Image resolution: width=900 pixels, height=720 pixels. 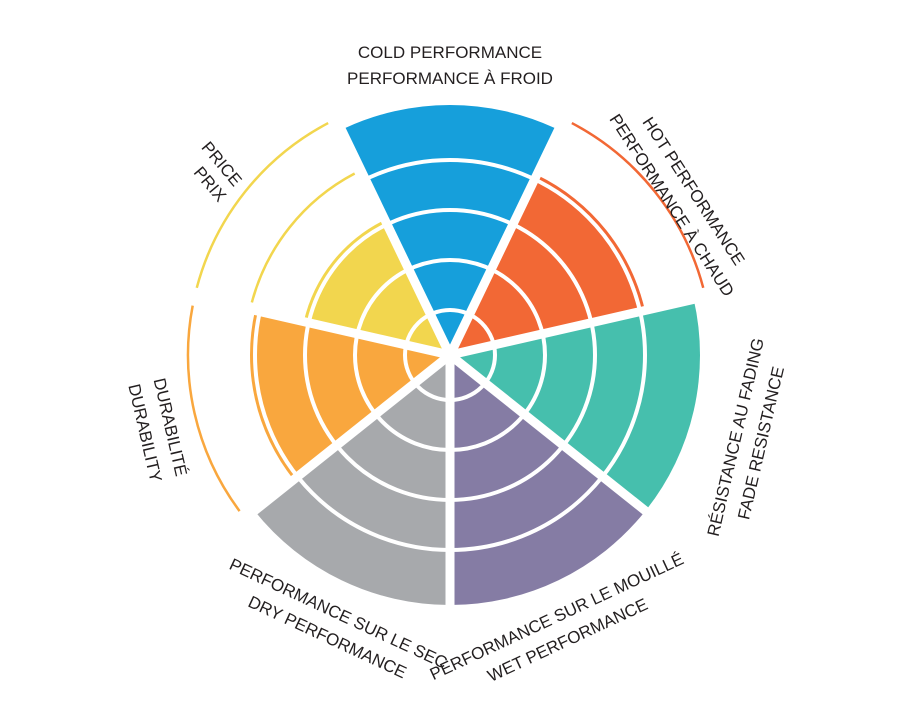 What do you see at coordinates (450, 65) in the screenshot?
I see `label-cold: COLD PERFORMANCE PERFORMANCE À FROID` at bounding box center [450, 65].